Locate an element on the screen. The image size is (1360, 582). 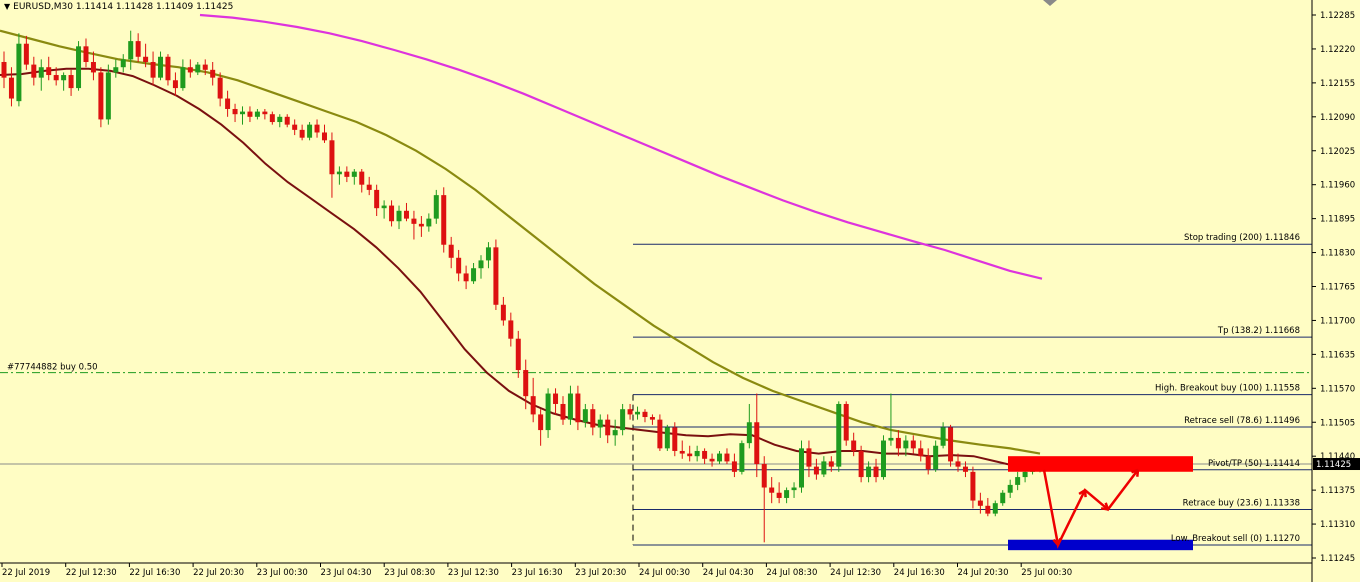
price-tick-label: 1.12155 is located at coordinates (1337, 84).